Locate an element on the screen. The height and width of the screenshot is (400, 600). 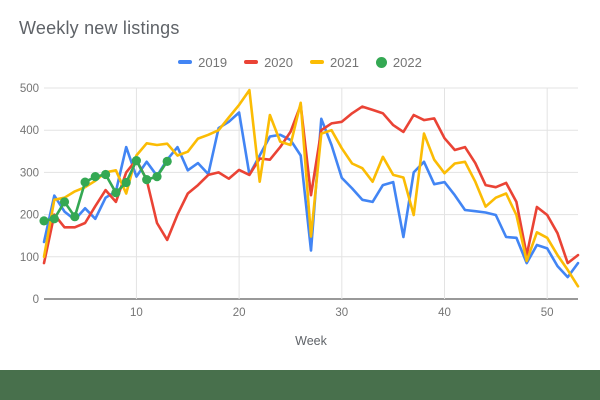
legend-item-2022: 2022 is located at coordinates (398, 62).